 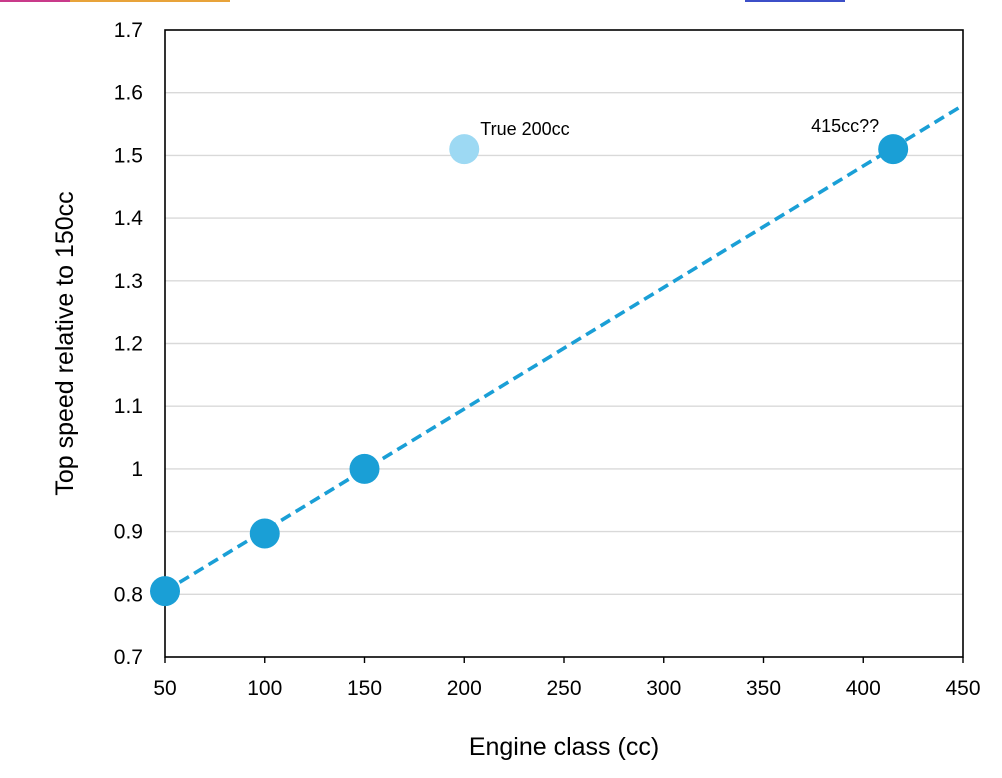 What do you see at coordinates (663, 688) in the screenshot?
I see `x-tick-label: 300` at bounding box center [663, 688].